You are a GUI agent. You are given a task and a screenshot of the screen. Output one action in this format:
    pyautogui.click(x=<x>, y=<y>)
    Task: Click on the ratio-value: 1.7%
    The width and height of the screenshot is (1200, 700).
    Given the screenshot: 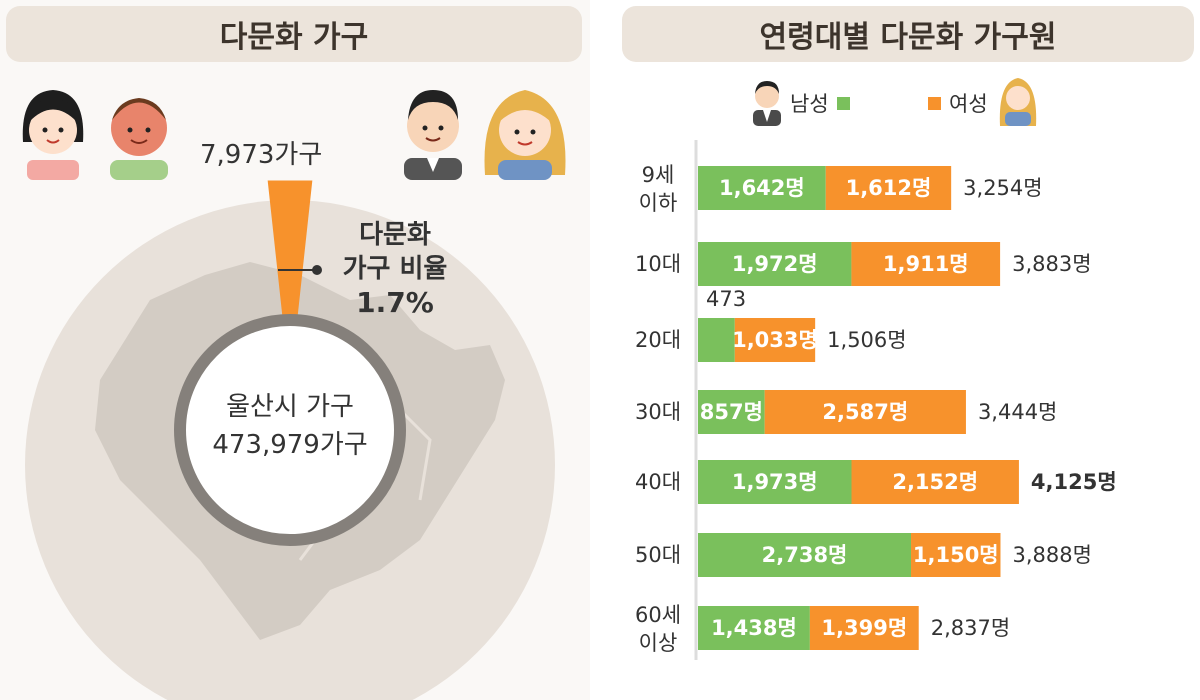 What is the action you would take?
    pyautogui.click(x=395, y=302)
    